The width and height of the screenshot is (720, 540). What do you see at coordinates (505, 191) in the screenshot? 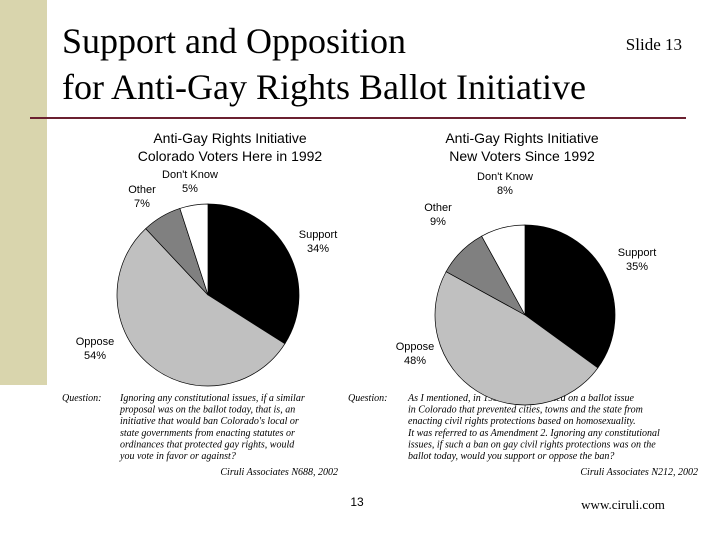
I see `slice-value: 8%` at bounding box center [505, 191].